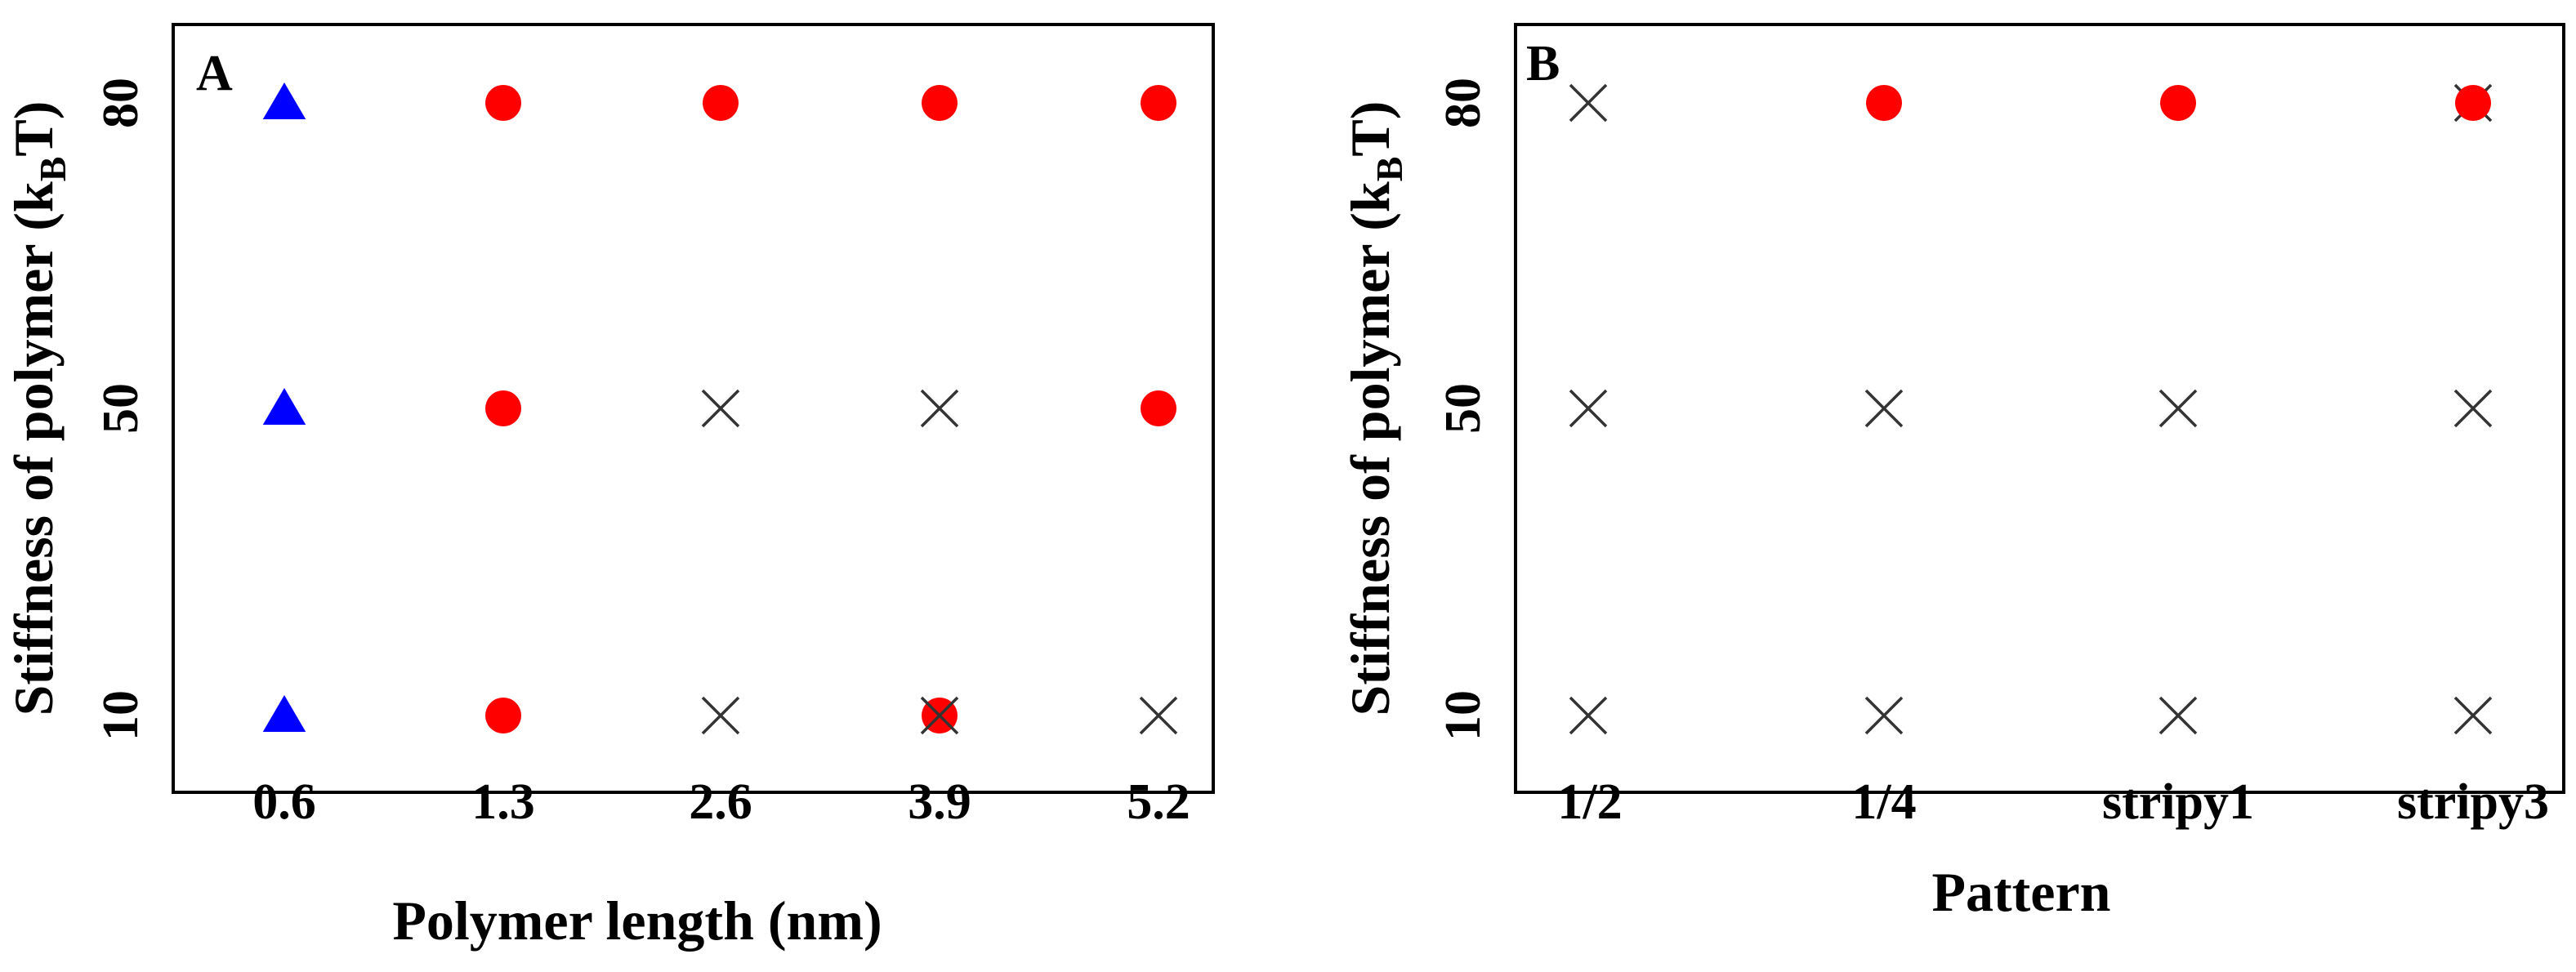 This screenshot has height=972, width=2576. What do you see at coordinates (1463, 408) in the screenshot?
I see `y-tick-label-b-50: 50` at bounding box center [1463, 408].